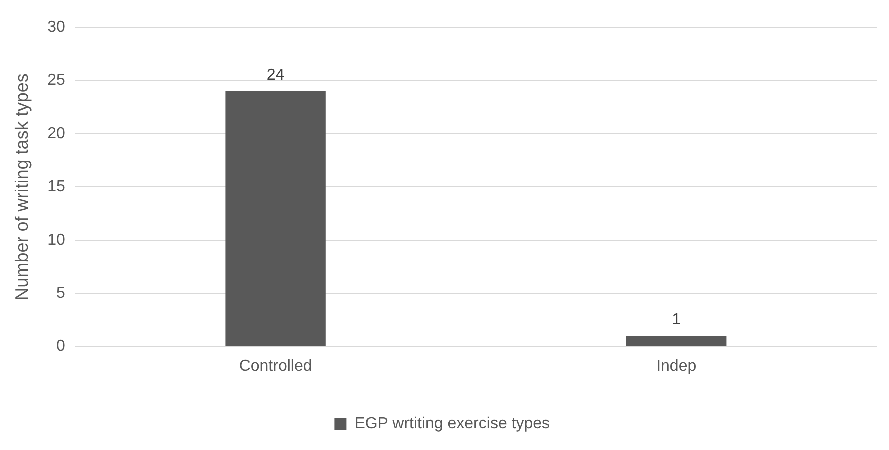 Image resolution: width=889 pixels, height=450 pixels. What do you see at coordinates (57, 240) in the screenshot?
I see `y-tick-label: 10` at bounding box center [57, 240].